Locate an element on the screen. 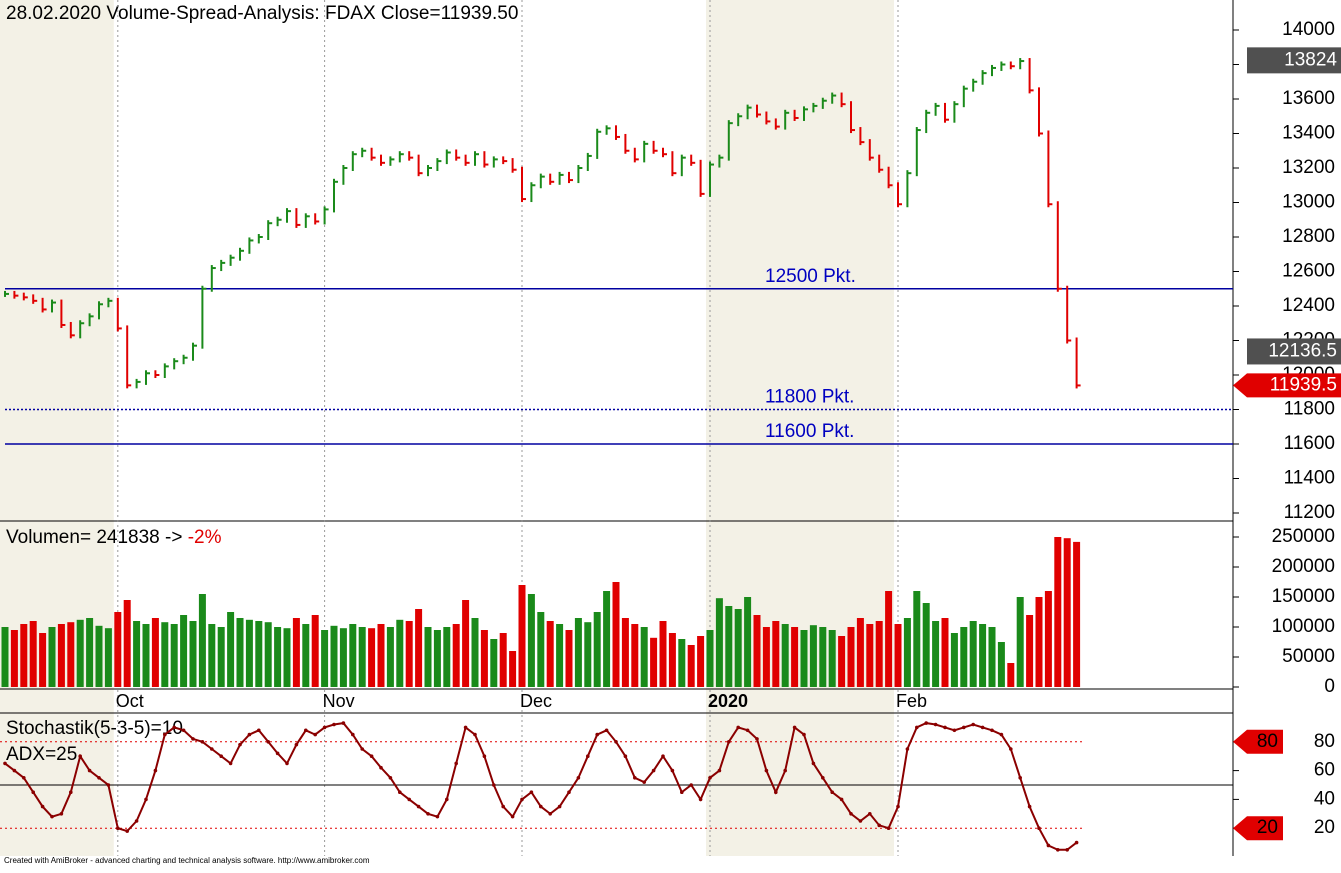  x-tick-label: Nov is located at coordinates (339, 701).